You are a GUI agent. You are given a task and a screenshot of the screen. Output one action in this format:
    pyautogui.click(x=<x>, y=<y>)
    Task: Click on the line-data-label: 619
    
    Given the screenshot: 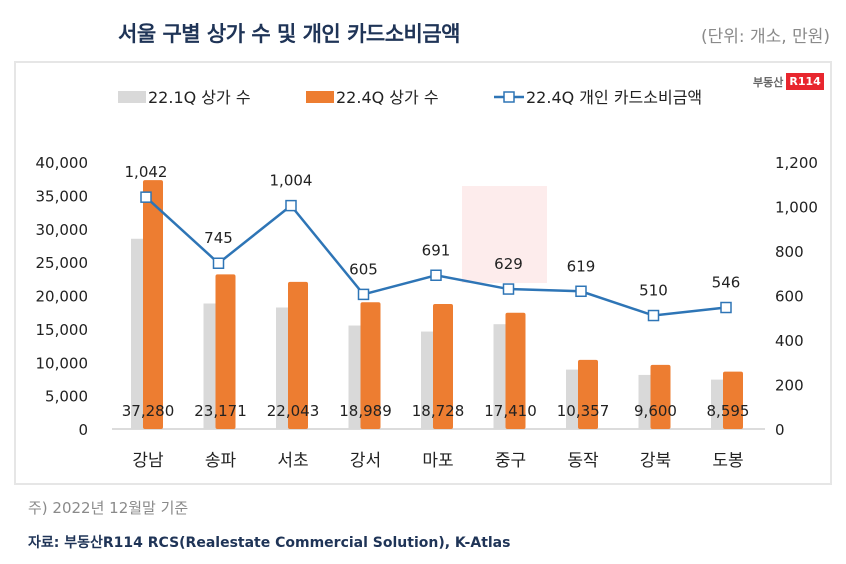 What is the action you would take?
    pyautogui.click(x=581, y=266)
    